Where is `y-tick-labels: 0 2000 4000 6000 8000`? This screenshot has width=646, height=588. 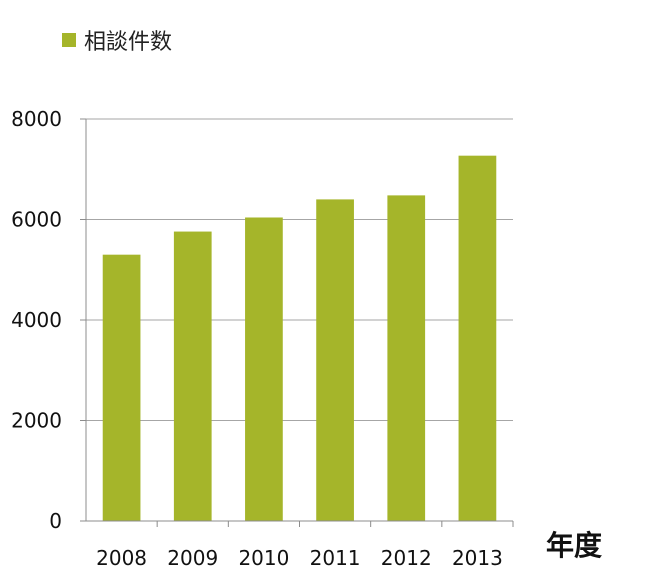 y-tick-labels: 0 2000 4000 6000 8000 is located at coordinates (36, 320).